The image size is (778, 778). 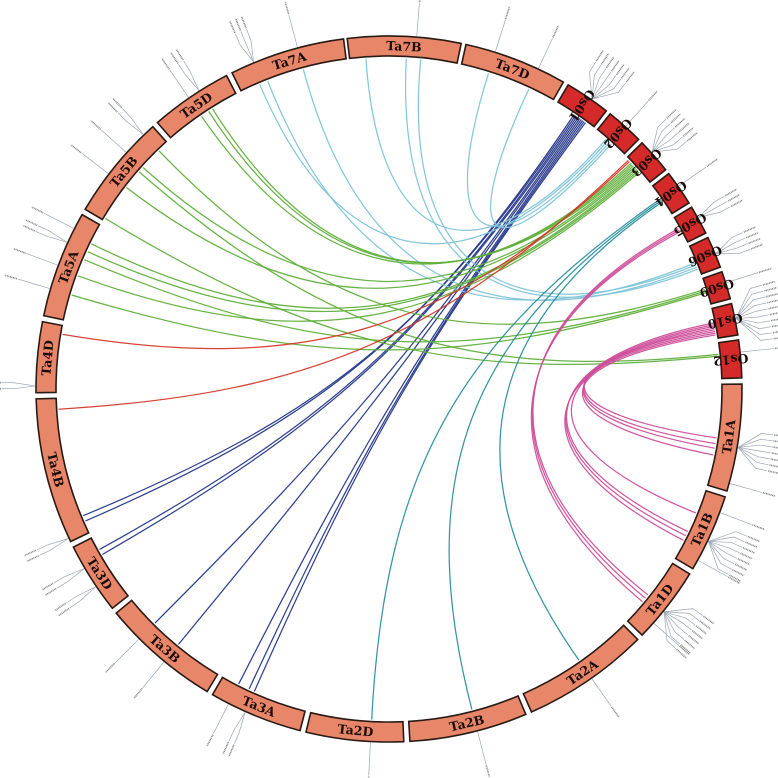 I want to click on chromosome-segment-os02: Os02, so click(x=618, y=133).